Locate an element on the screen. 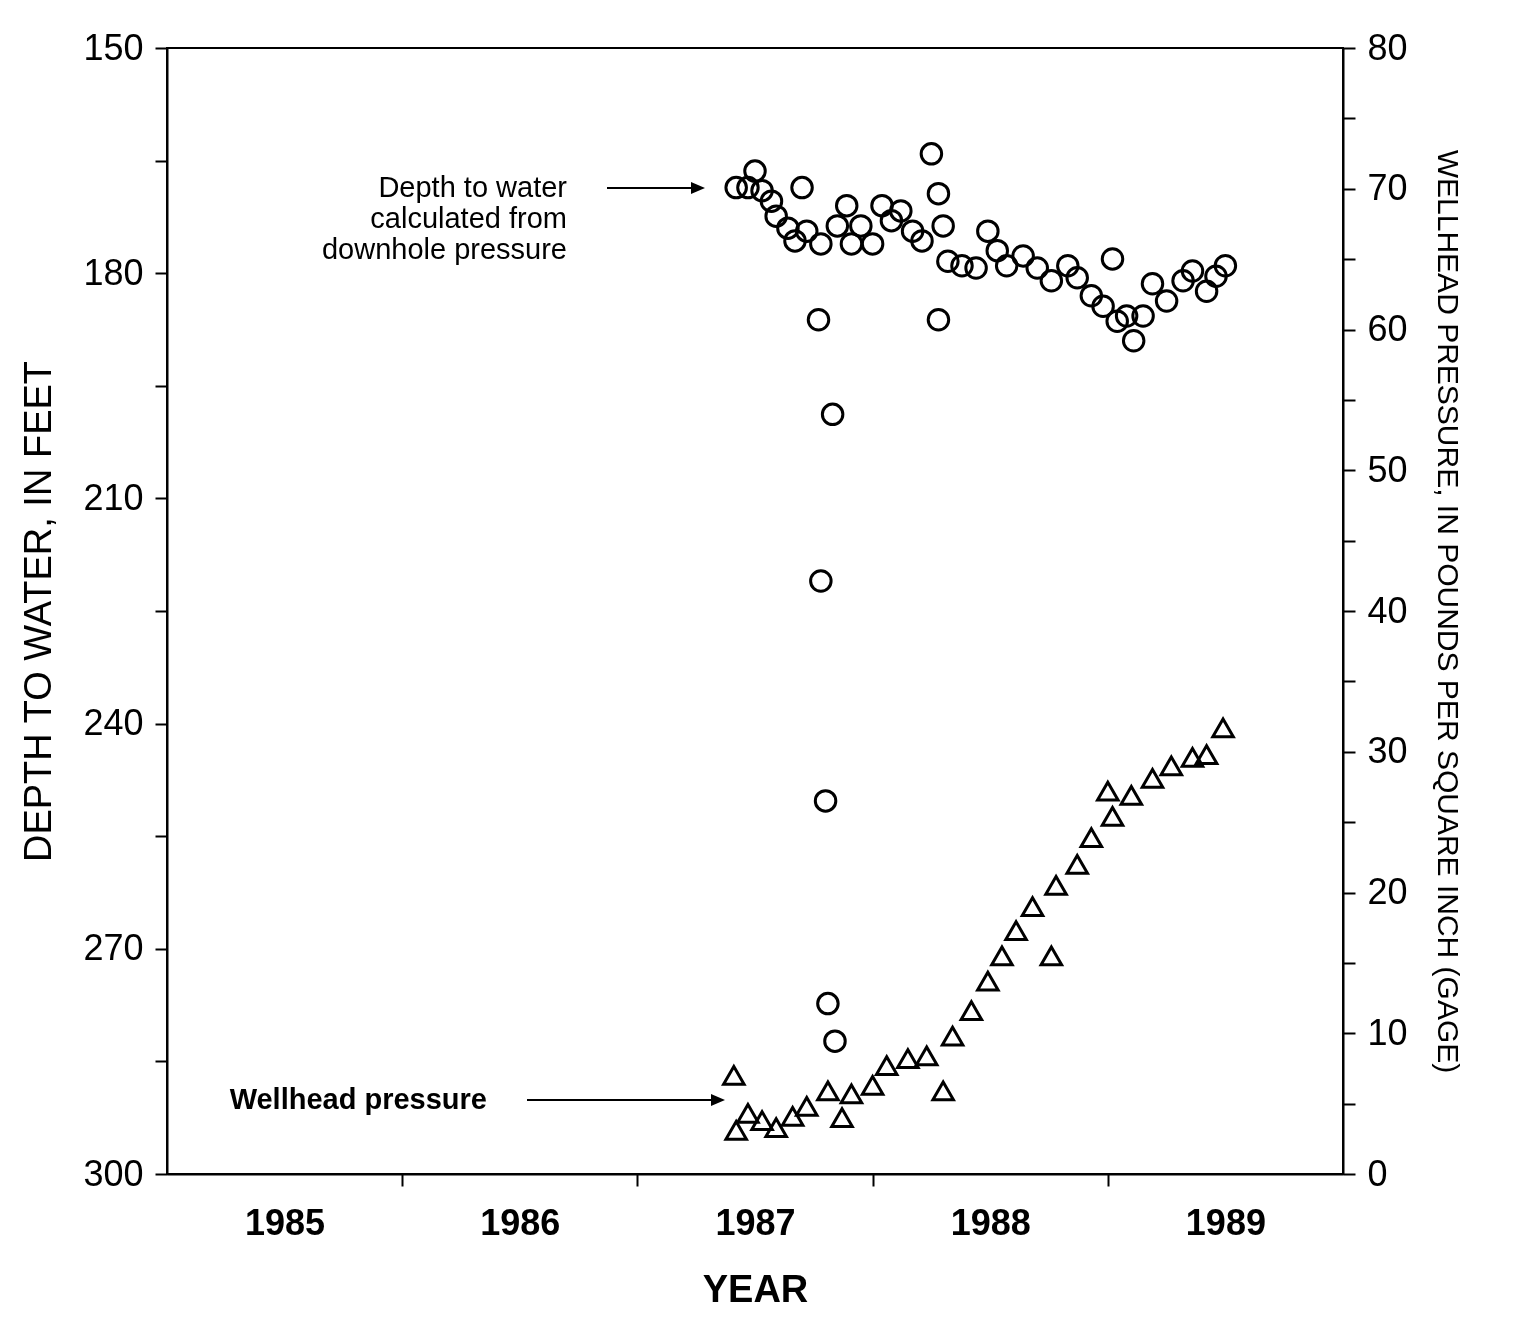 The height and width of the screenshot is (1318, 1536). y-tick-label: 180 is located at coordinates (113, 272).